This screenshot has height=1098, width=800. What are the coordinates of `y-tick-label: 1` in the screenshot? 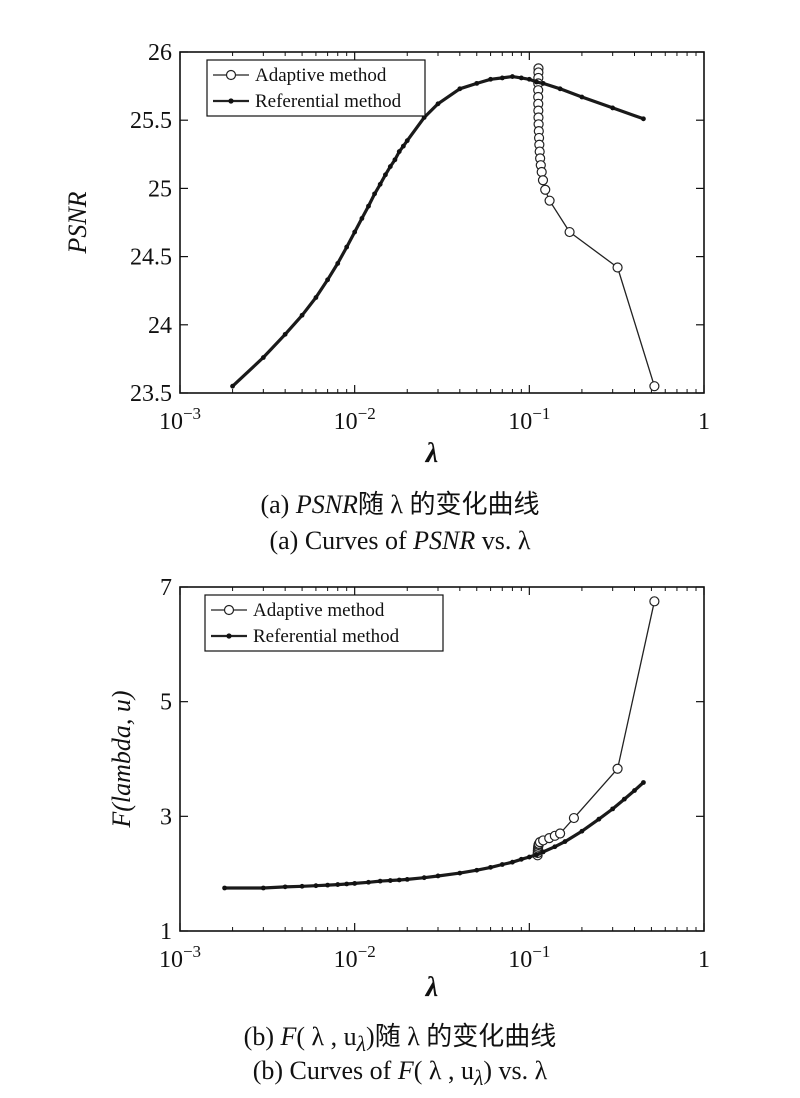 It's located at (166, 932).